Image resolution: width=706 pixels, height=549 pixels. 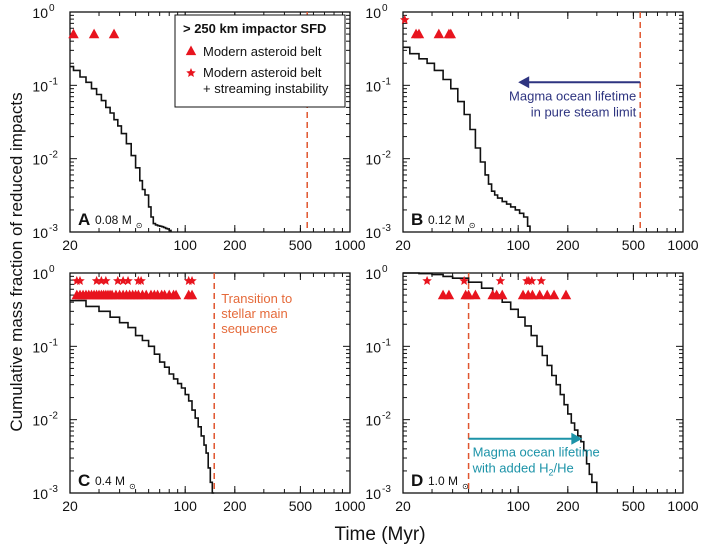 What do you see at coordinates (584, 111) in the screenshot?
I see `arrow-label-line2: in pure steam limit` at bounding box center [584, 111].